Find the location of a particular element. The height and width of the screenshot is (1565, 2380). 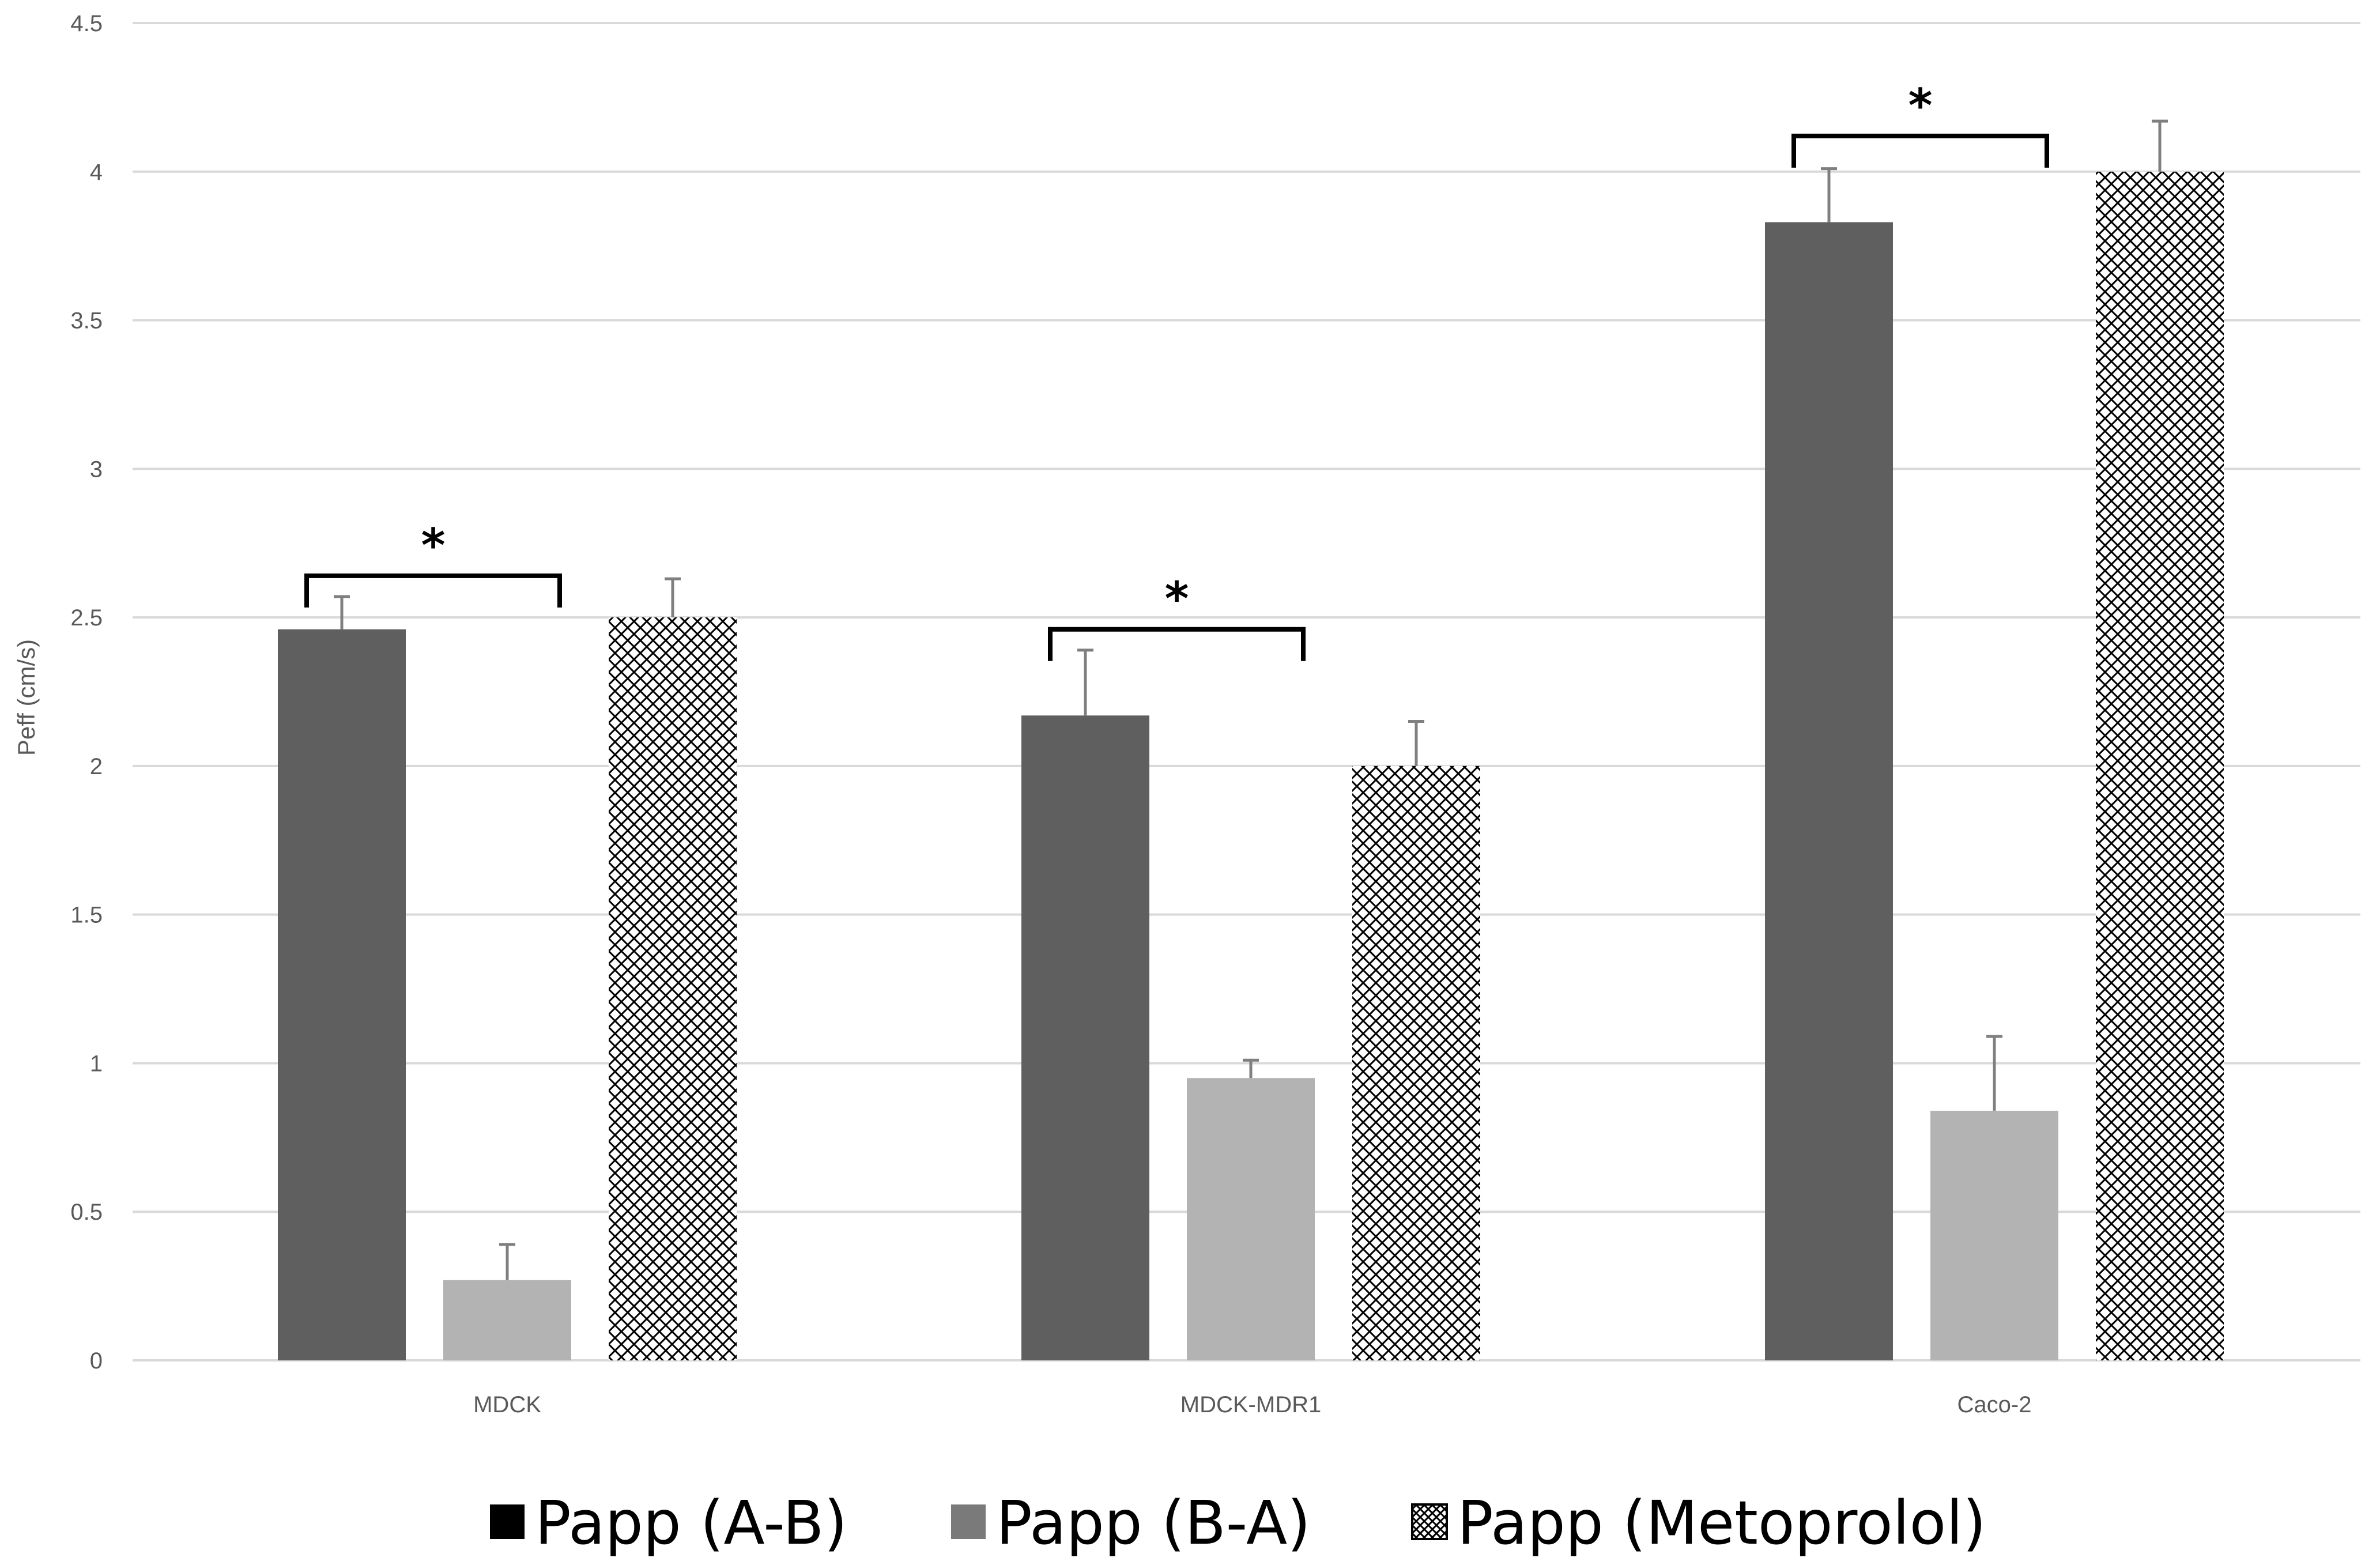

y-tick-label: 4 is located at coordinates (96, 172).